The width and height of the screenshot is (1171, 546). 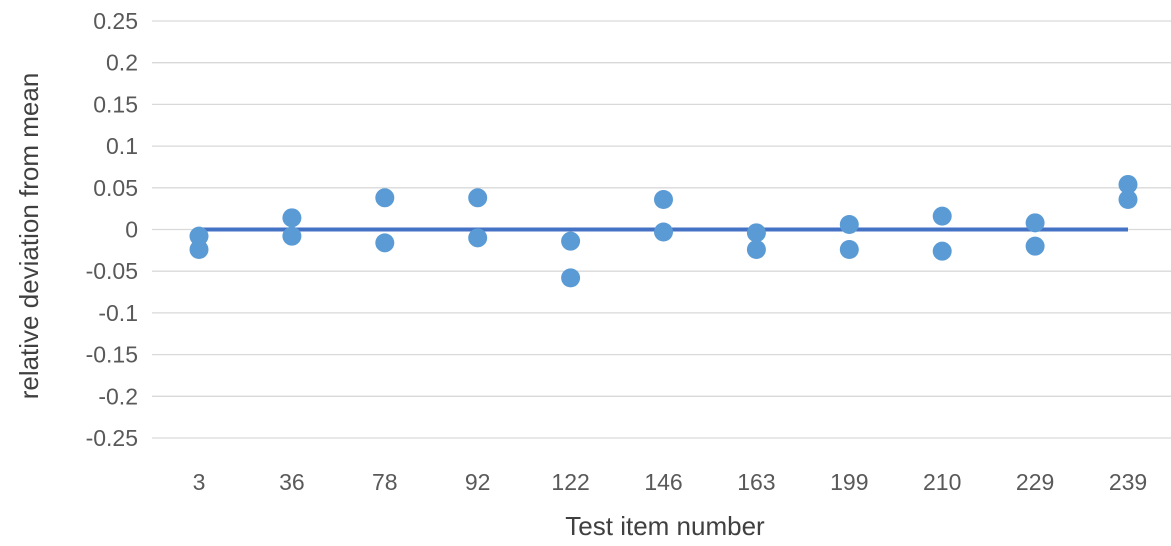 I want to click on x-tick-label: 229, so click(x=1035, y=482).